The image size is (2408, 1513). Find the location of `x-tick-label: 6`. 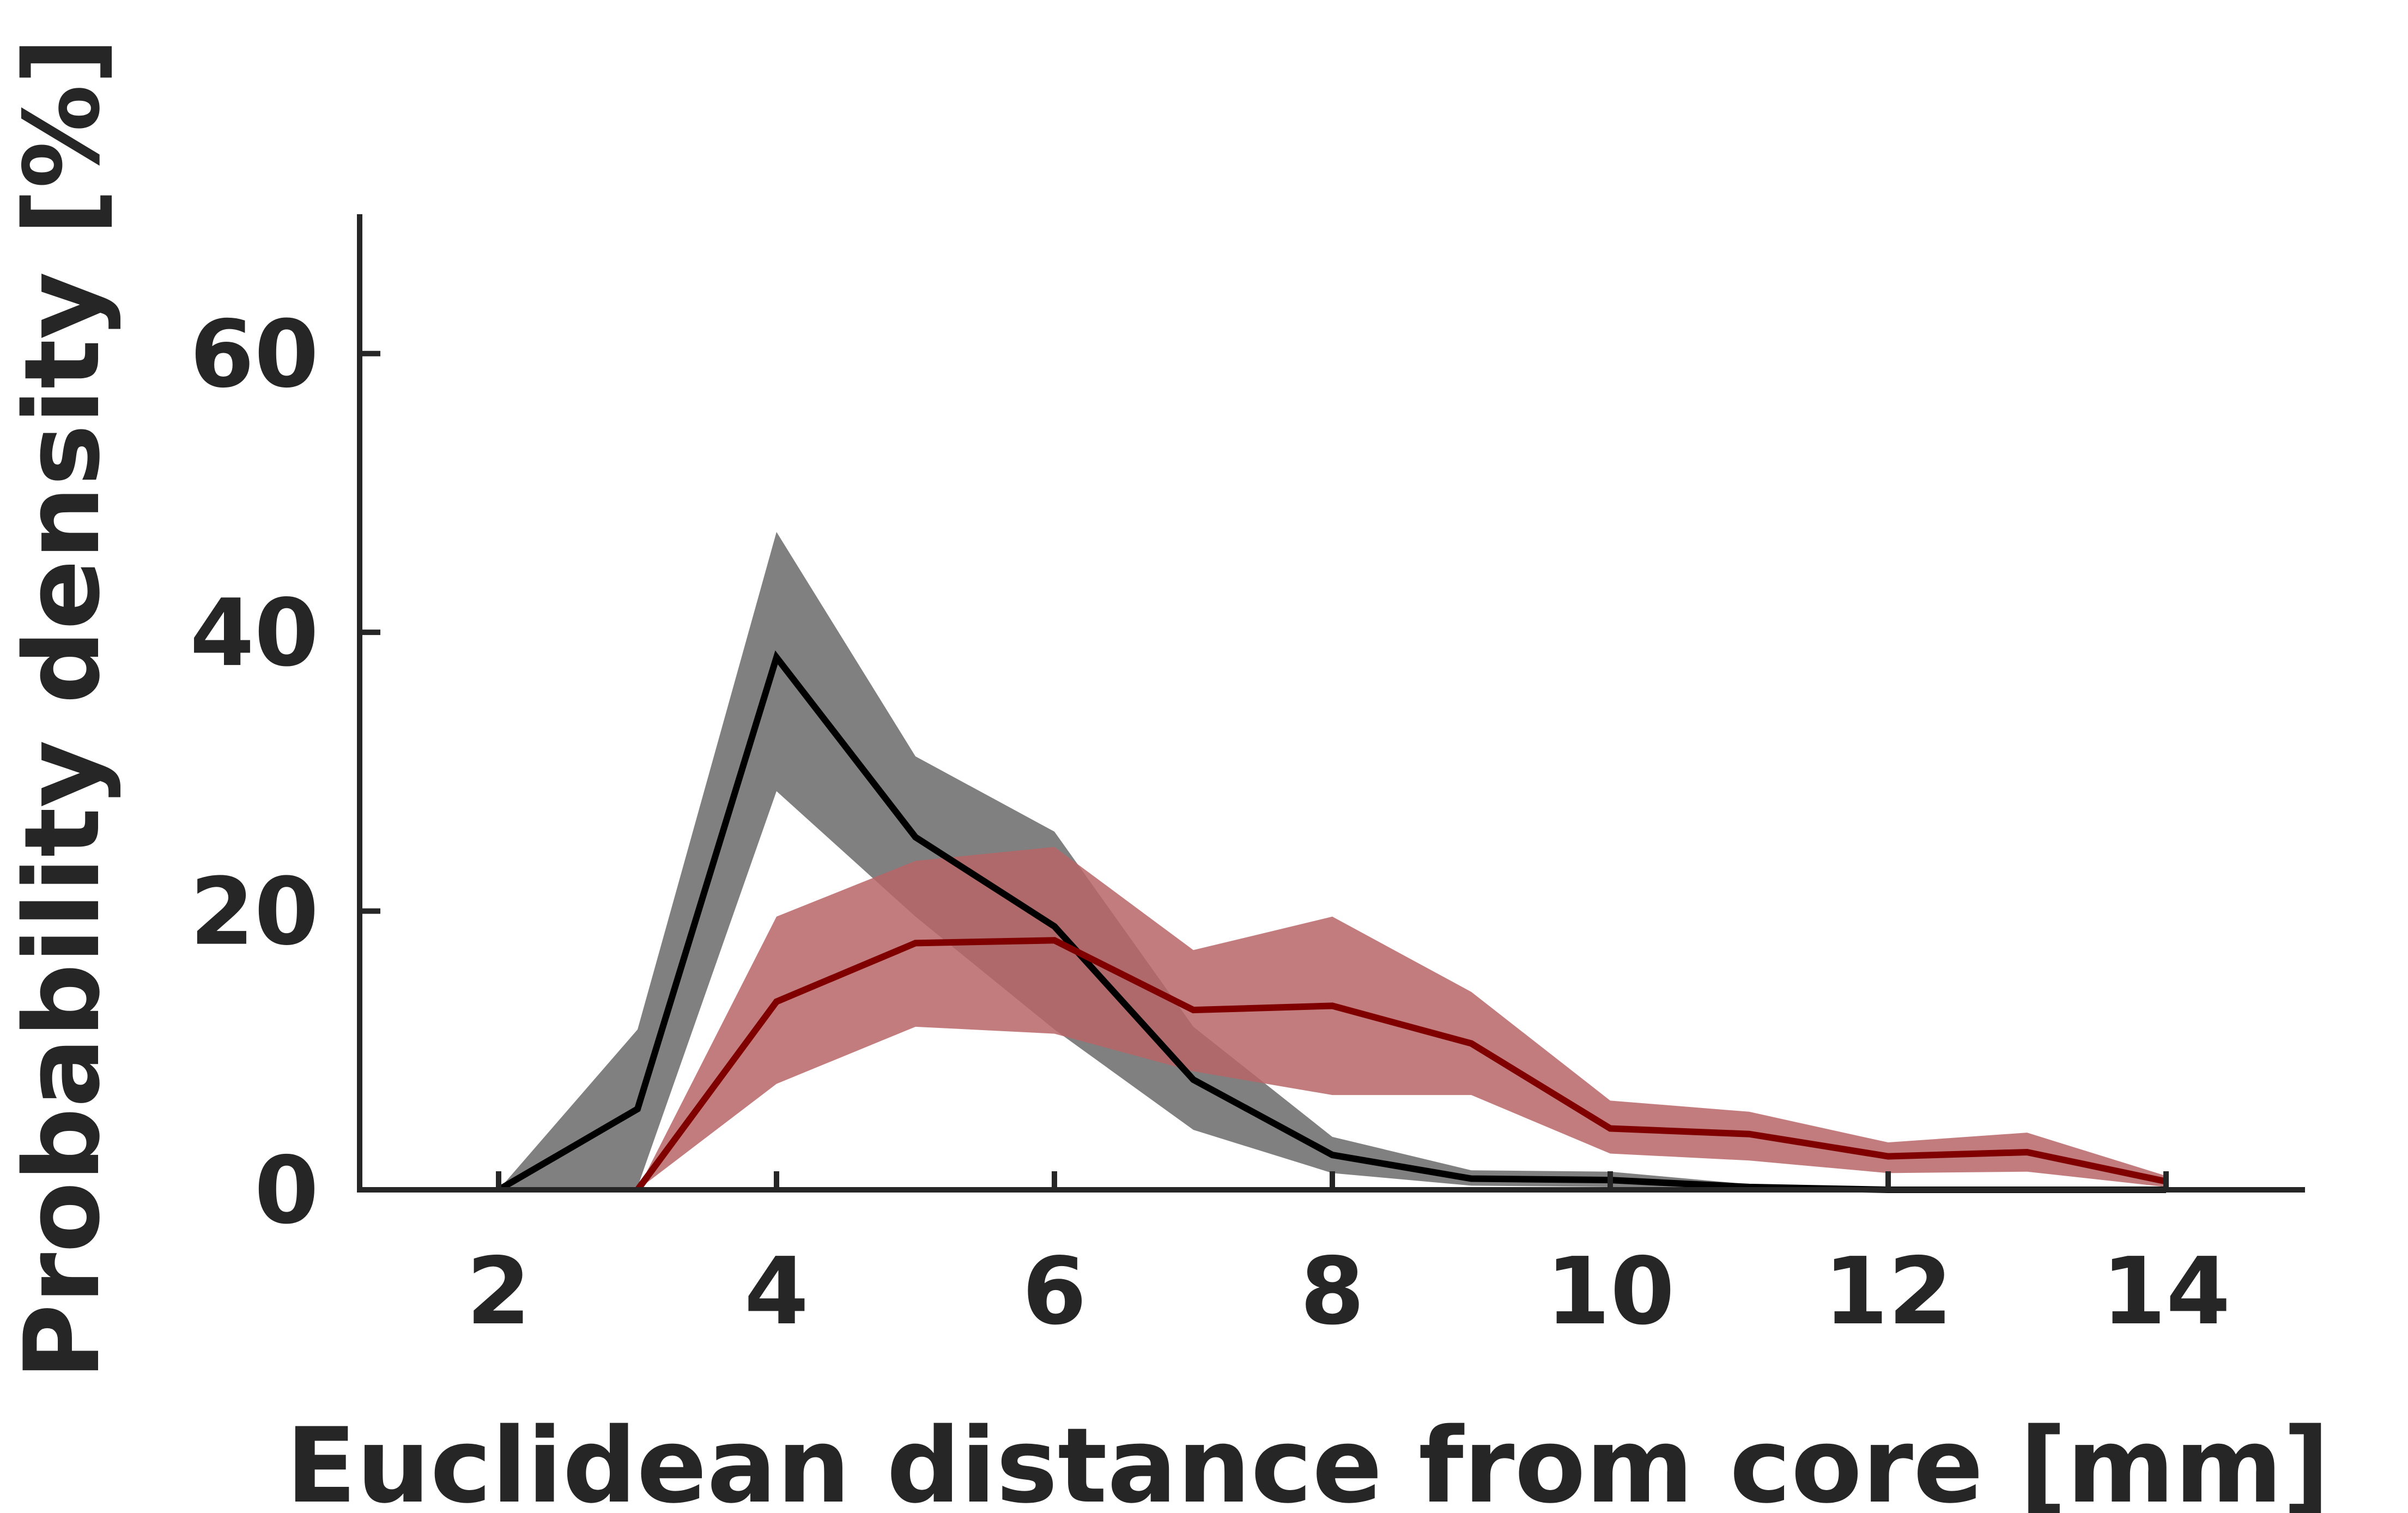

x-tick-label: 6 is located at coordinates (1054, 1292).